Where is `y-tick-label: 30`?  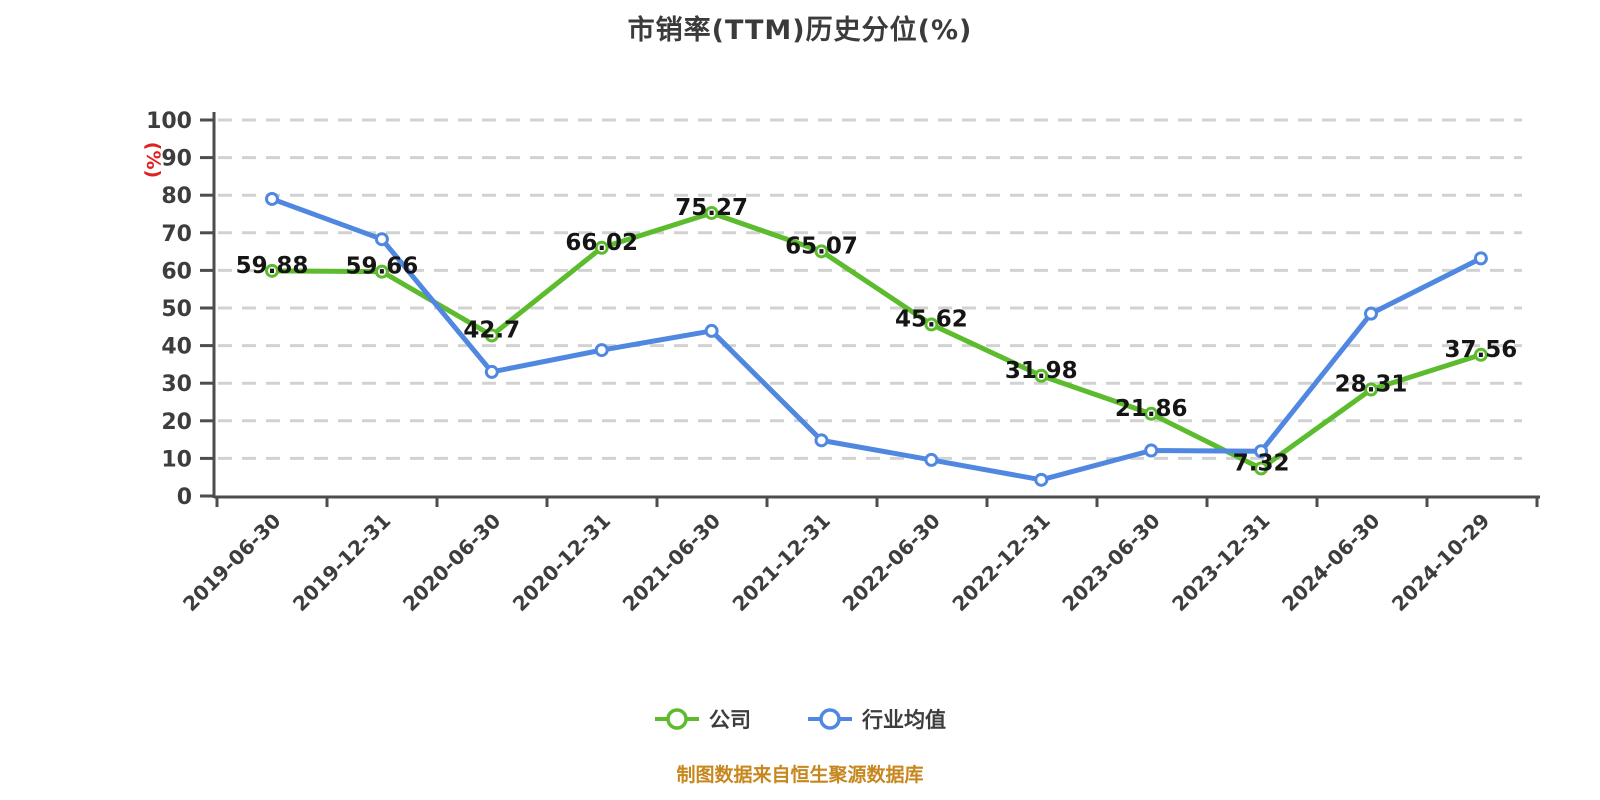 y-tick-label: 30 is located at coordinates (176, 384).